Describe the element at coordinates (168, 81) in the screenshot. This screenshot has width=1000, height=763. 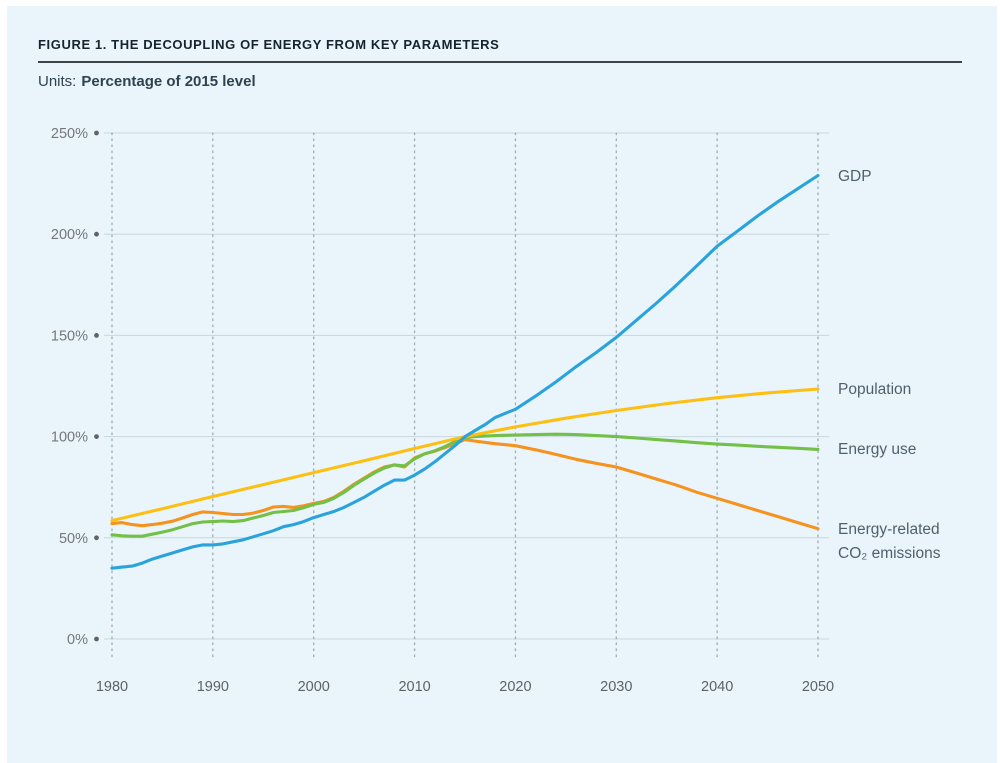
I see `units-value: Percentage of 2015 level` at that location.